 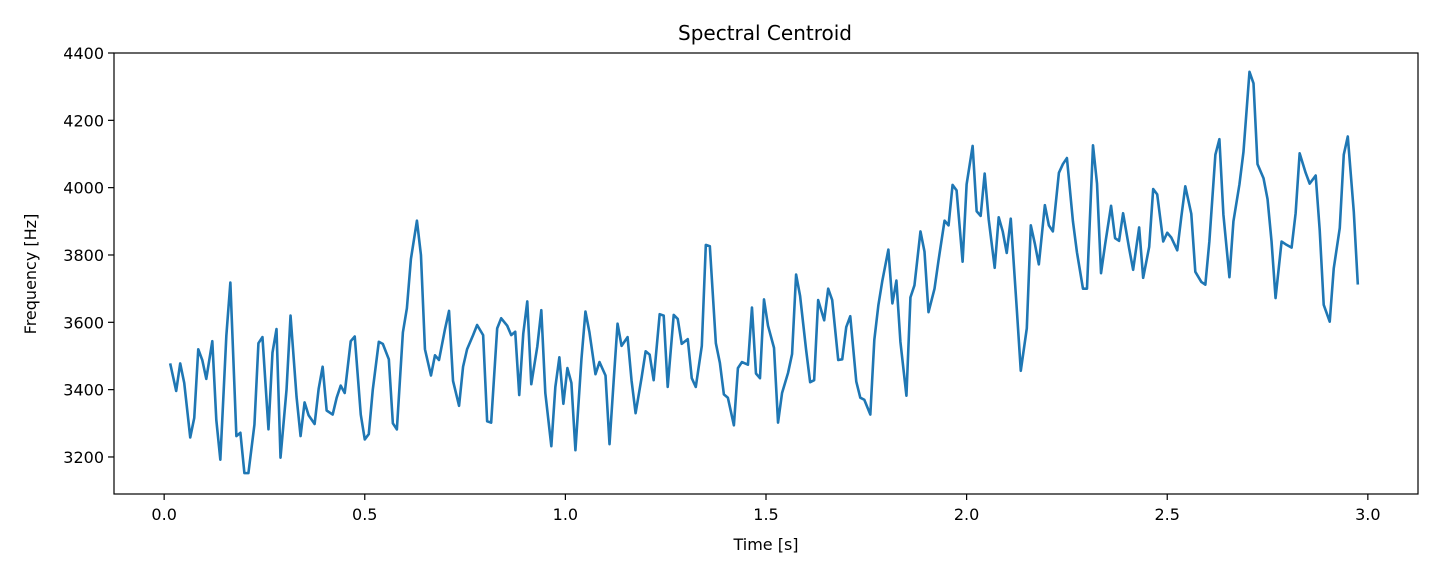 What do you see at coordinates (364, 514) in the screenshot?
I see `x-tick-label: 0.5` at bounding box center [364, 514].